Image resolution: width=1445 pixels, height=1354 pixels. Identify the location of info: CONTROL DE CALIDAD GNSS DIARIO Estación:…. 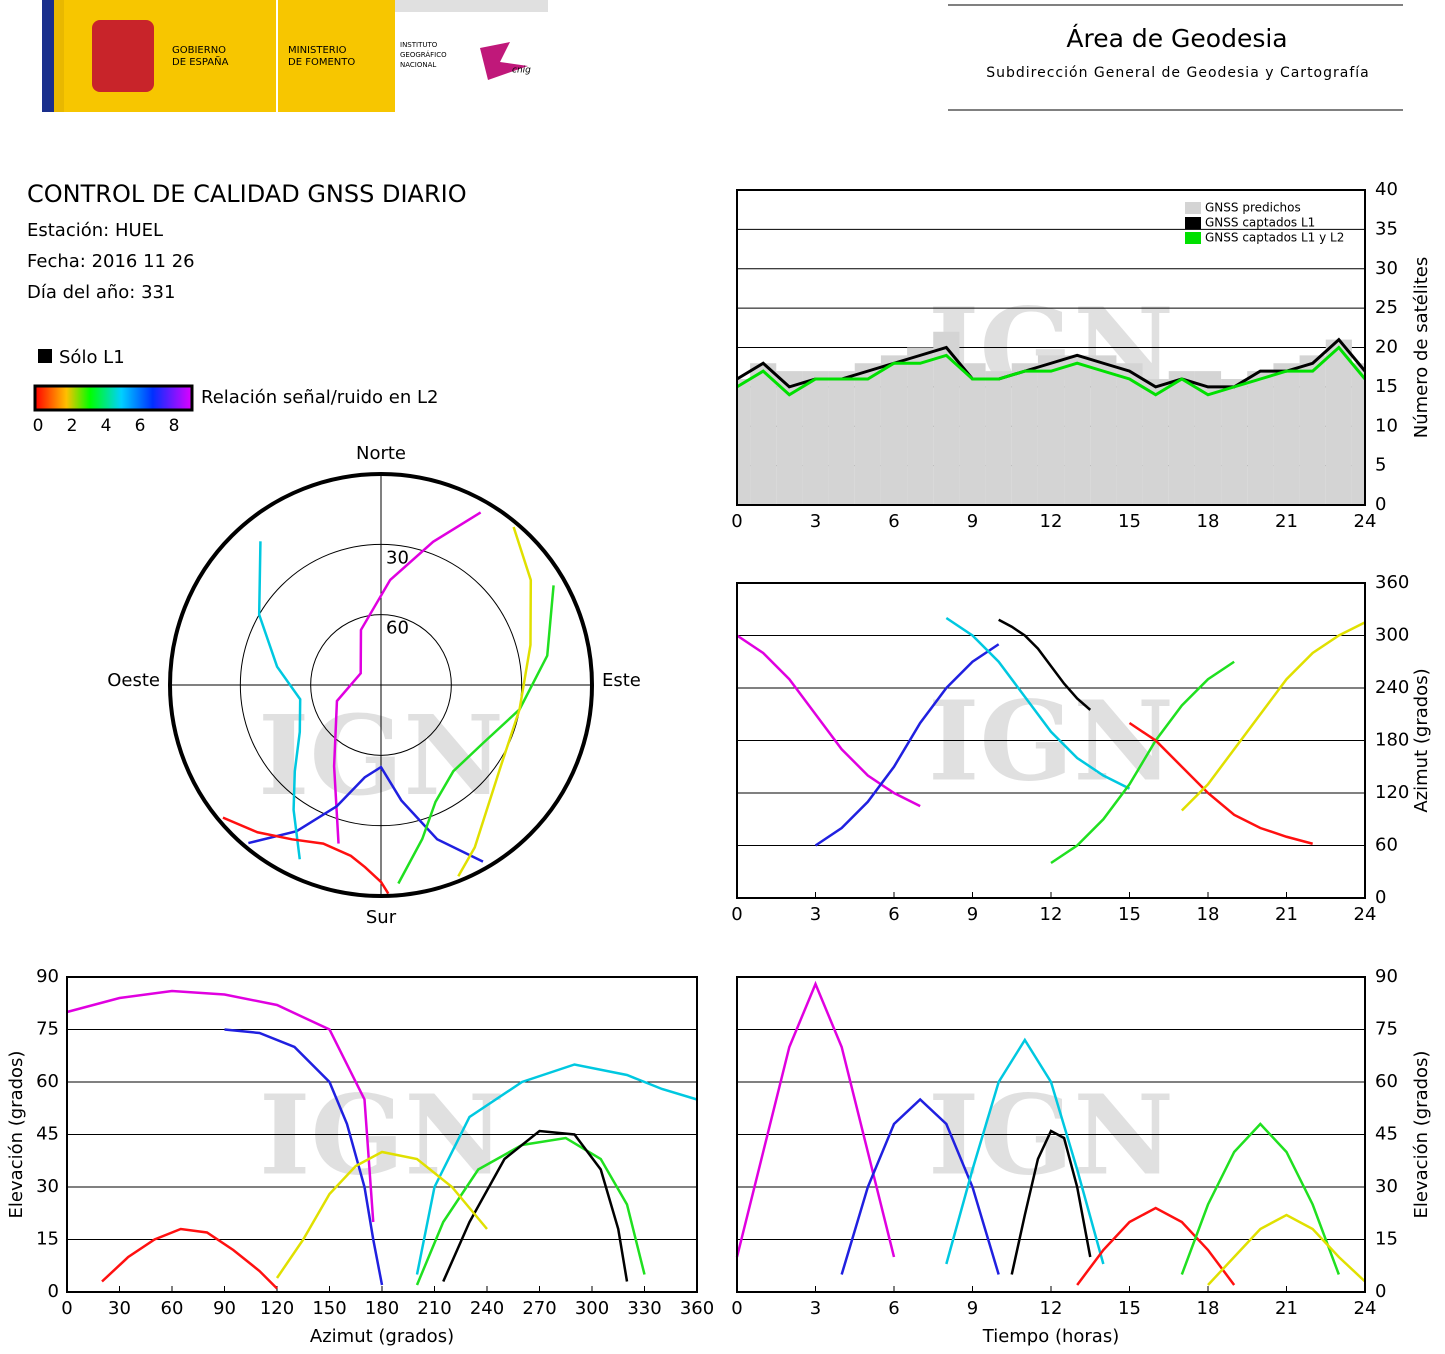
(247, 296).